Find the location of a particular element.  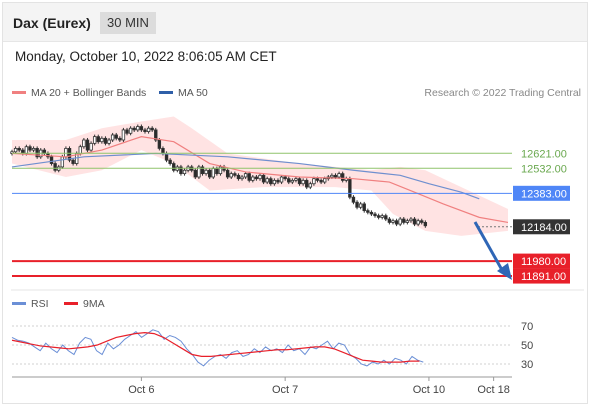

level-tag-red is located at coordinates (541, 276).